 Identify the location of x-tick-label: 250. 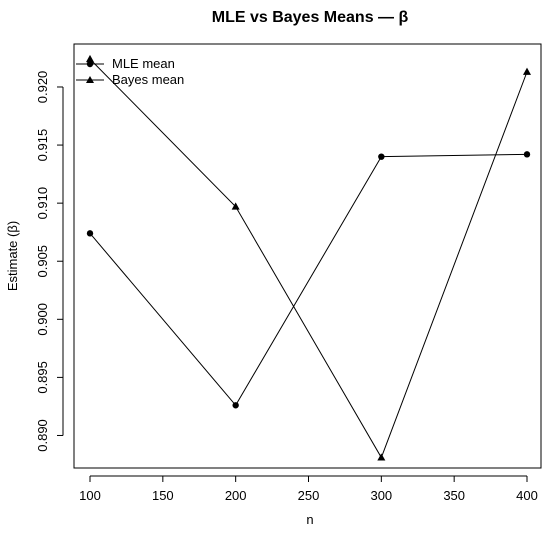
(309, 495).